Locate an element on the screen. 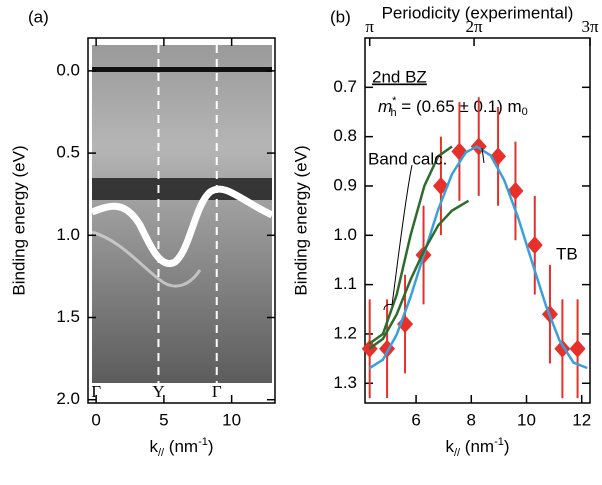 The image size is (602, 485). x2-tick-label: 2π is located at coordinates (475, 26).